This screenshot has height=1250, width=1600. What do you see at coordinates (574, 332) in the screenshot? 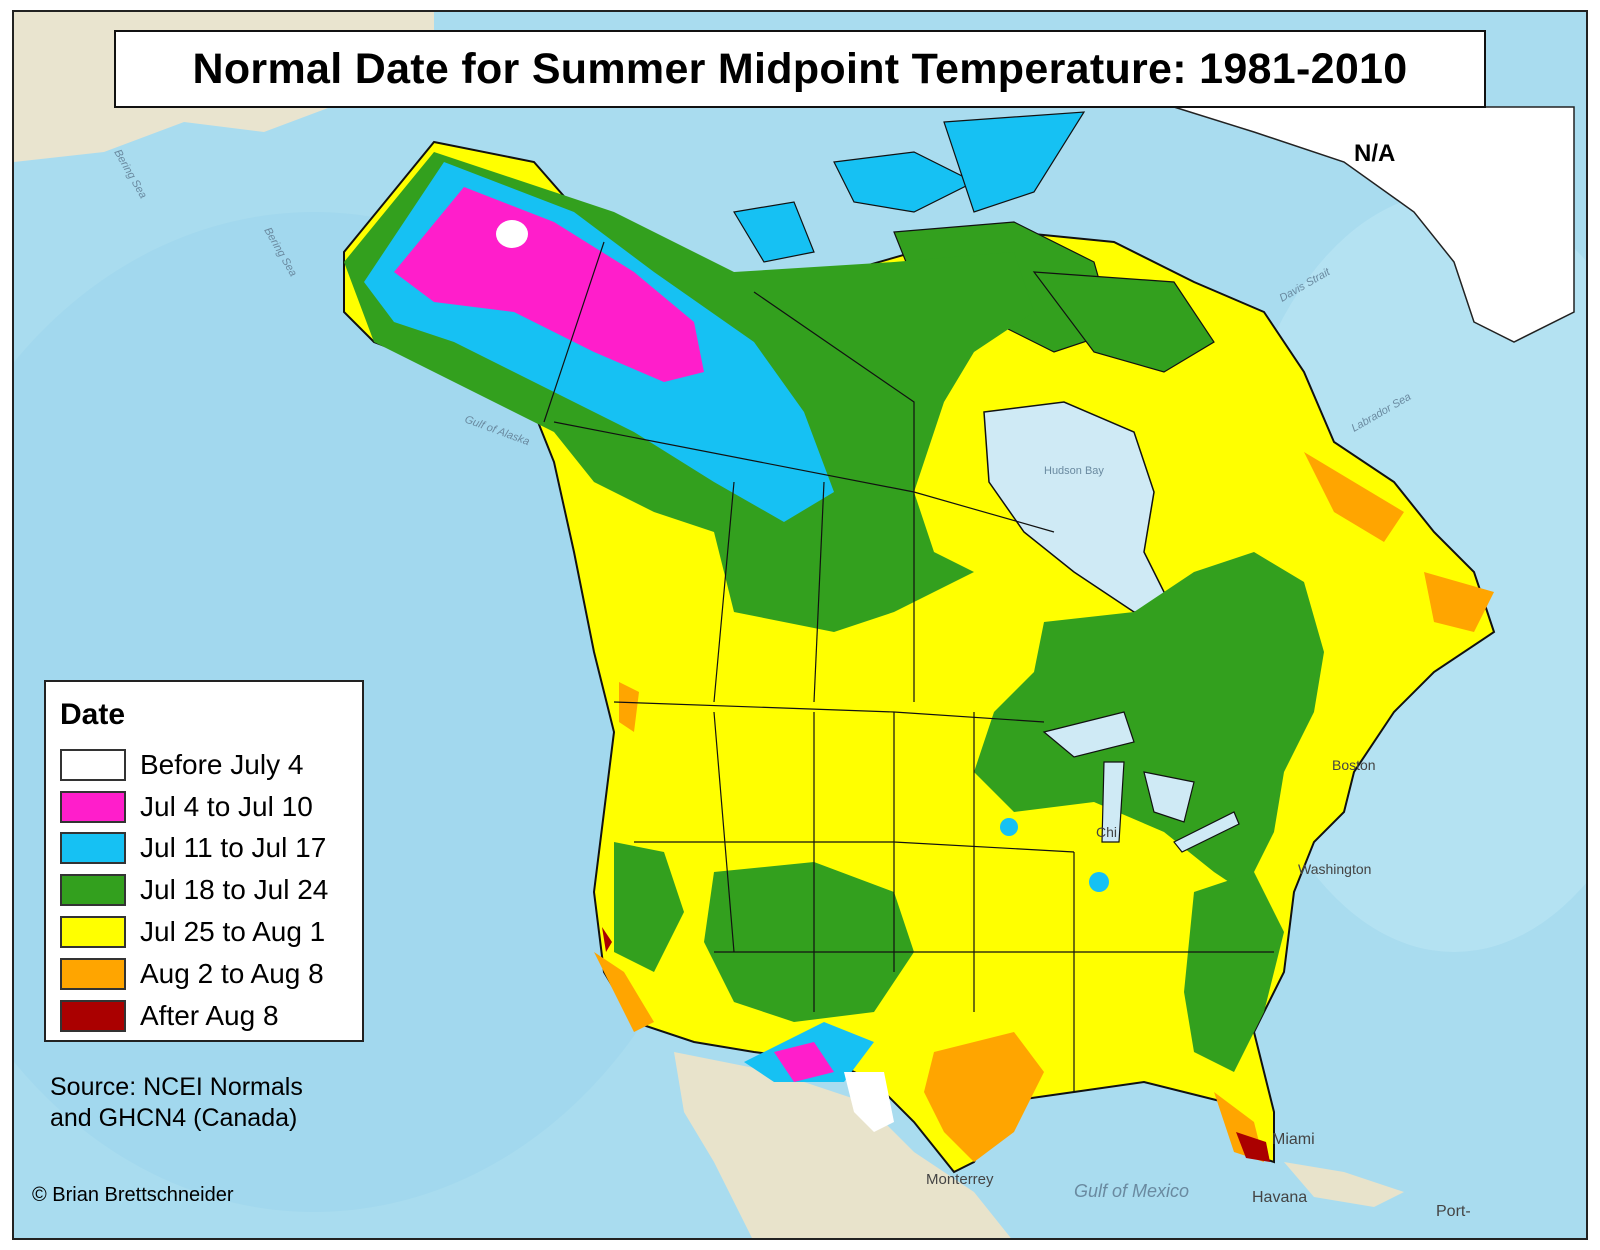
I see `border-alaska-yukon` at bounding box center [574, 332].